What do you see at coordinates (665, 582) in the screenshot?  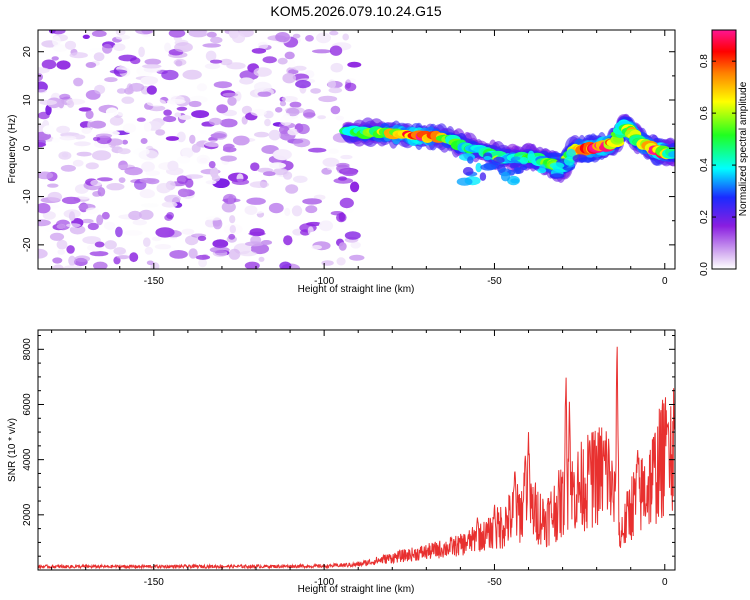 I see `x-tick-label: 0` at bounding box center [665, 582].